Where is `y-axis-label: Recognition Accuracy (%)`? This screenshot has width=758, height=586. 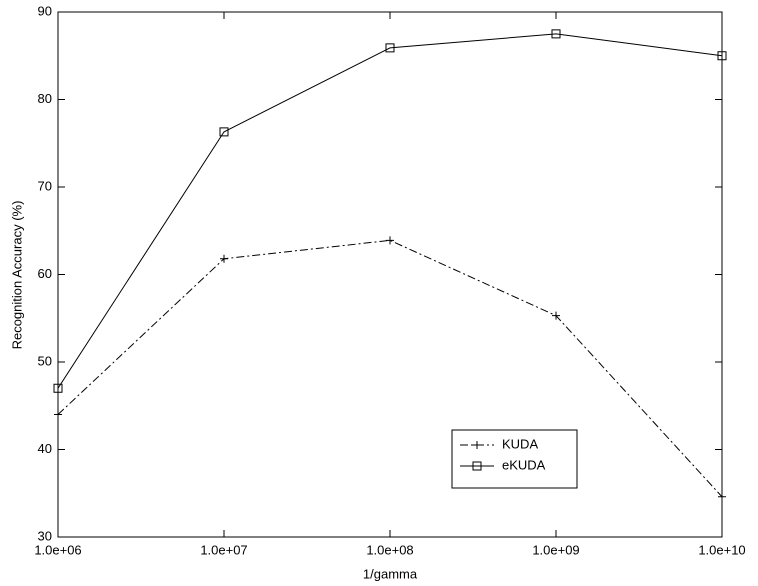
y-axis-label: Recognition Accuracy (%) is located at coordinates (16, 275).